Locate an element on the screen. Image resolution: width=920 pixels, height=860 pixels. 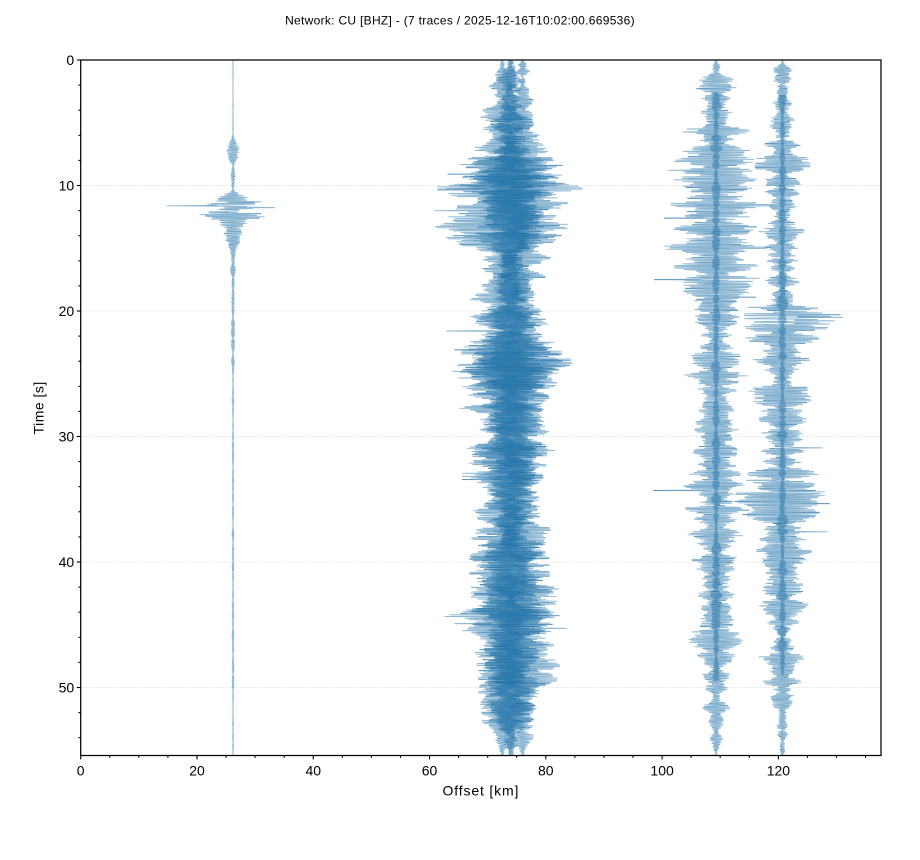
svg-text: Offset [km] is located at coordinates (481, 791).